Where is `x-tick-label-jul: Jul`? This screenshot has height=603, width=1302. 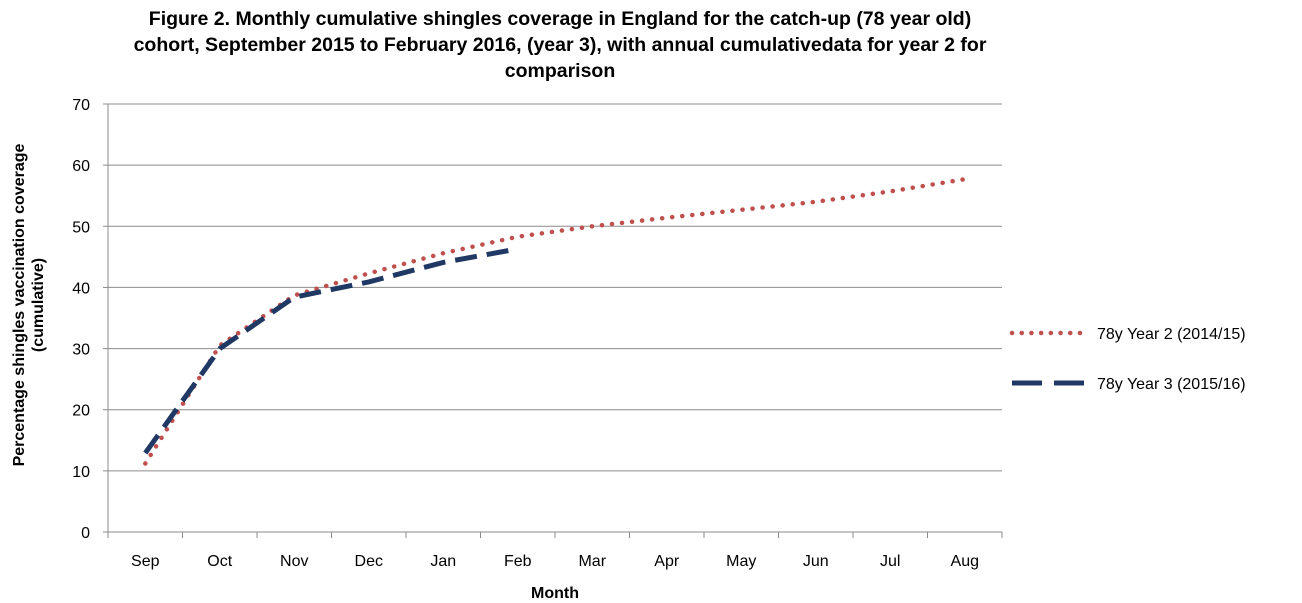
x-tick-label-jul: Jul is located at coordinates (890, 561).